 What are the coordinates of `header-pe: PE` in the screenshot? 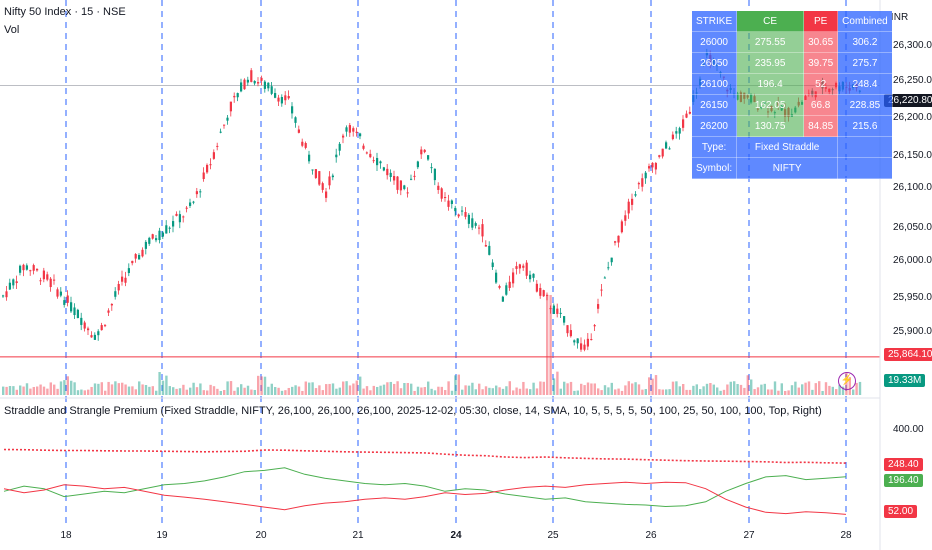 It's located at (821, 21).